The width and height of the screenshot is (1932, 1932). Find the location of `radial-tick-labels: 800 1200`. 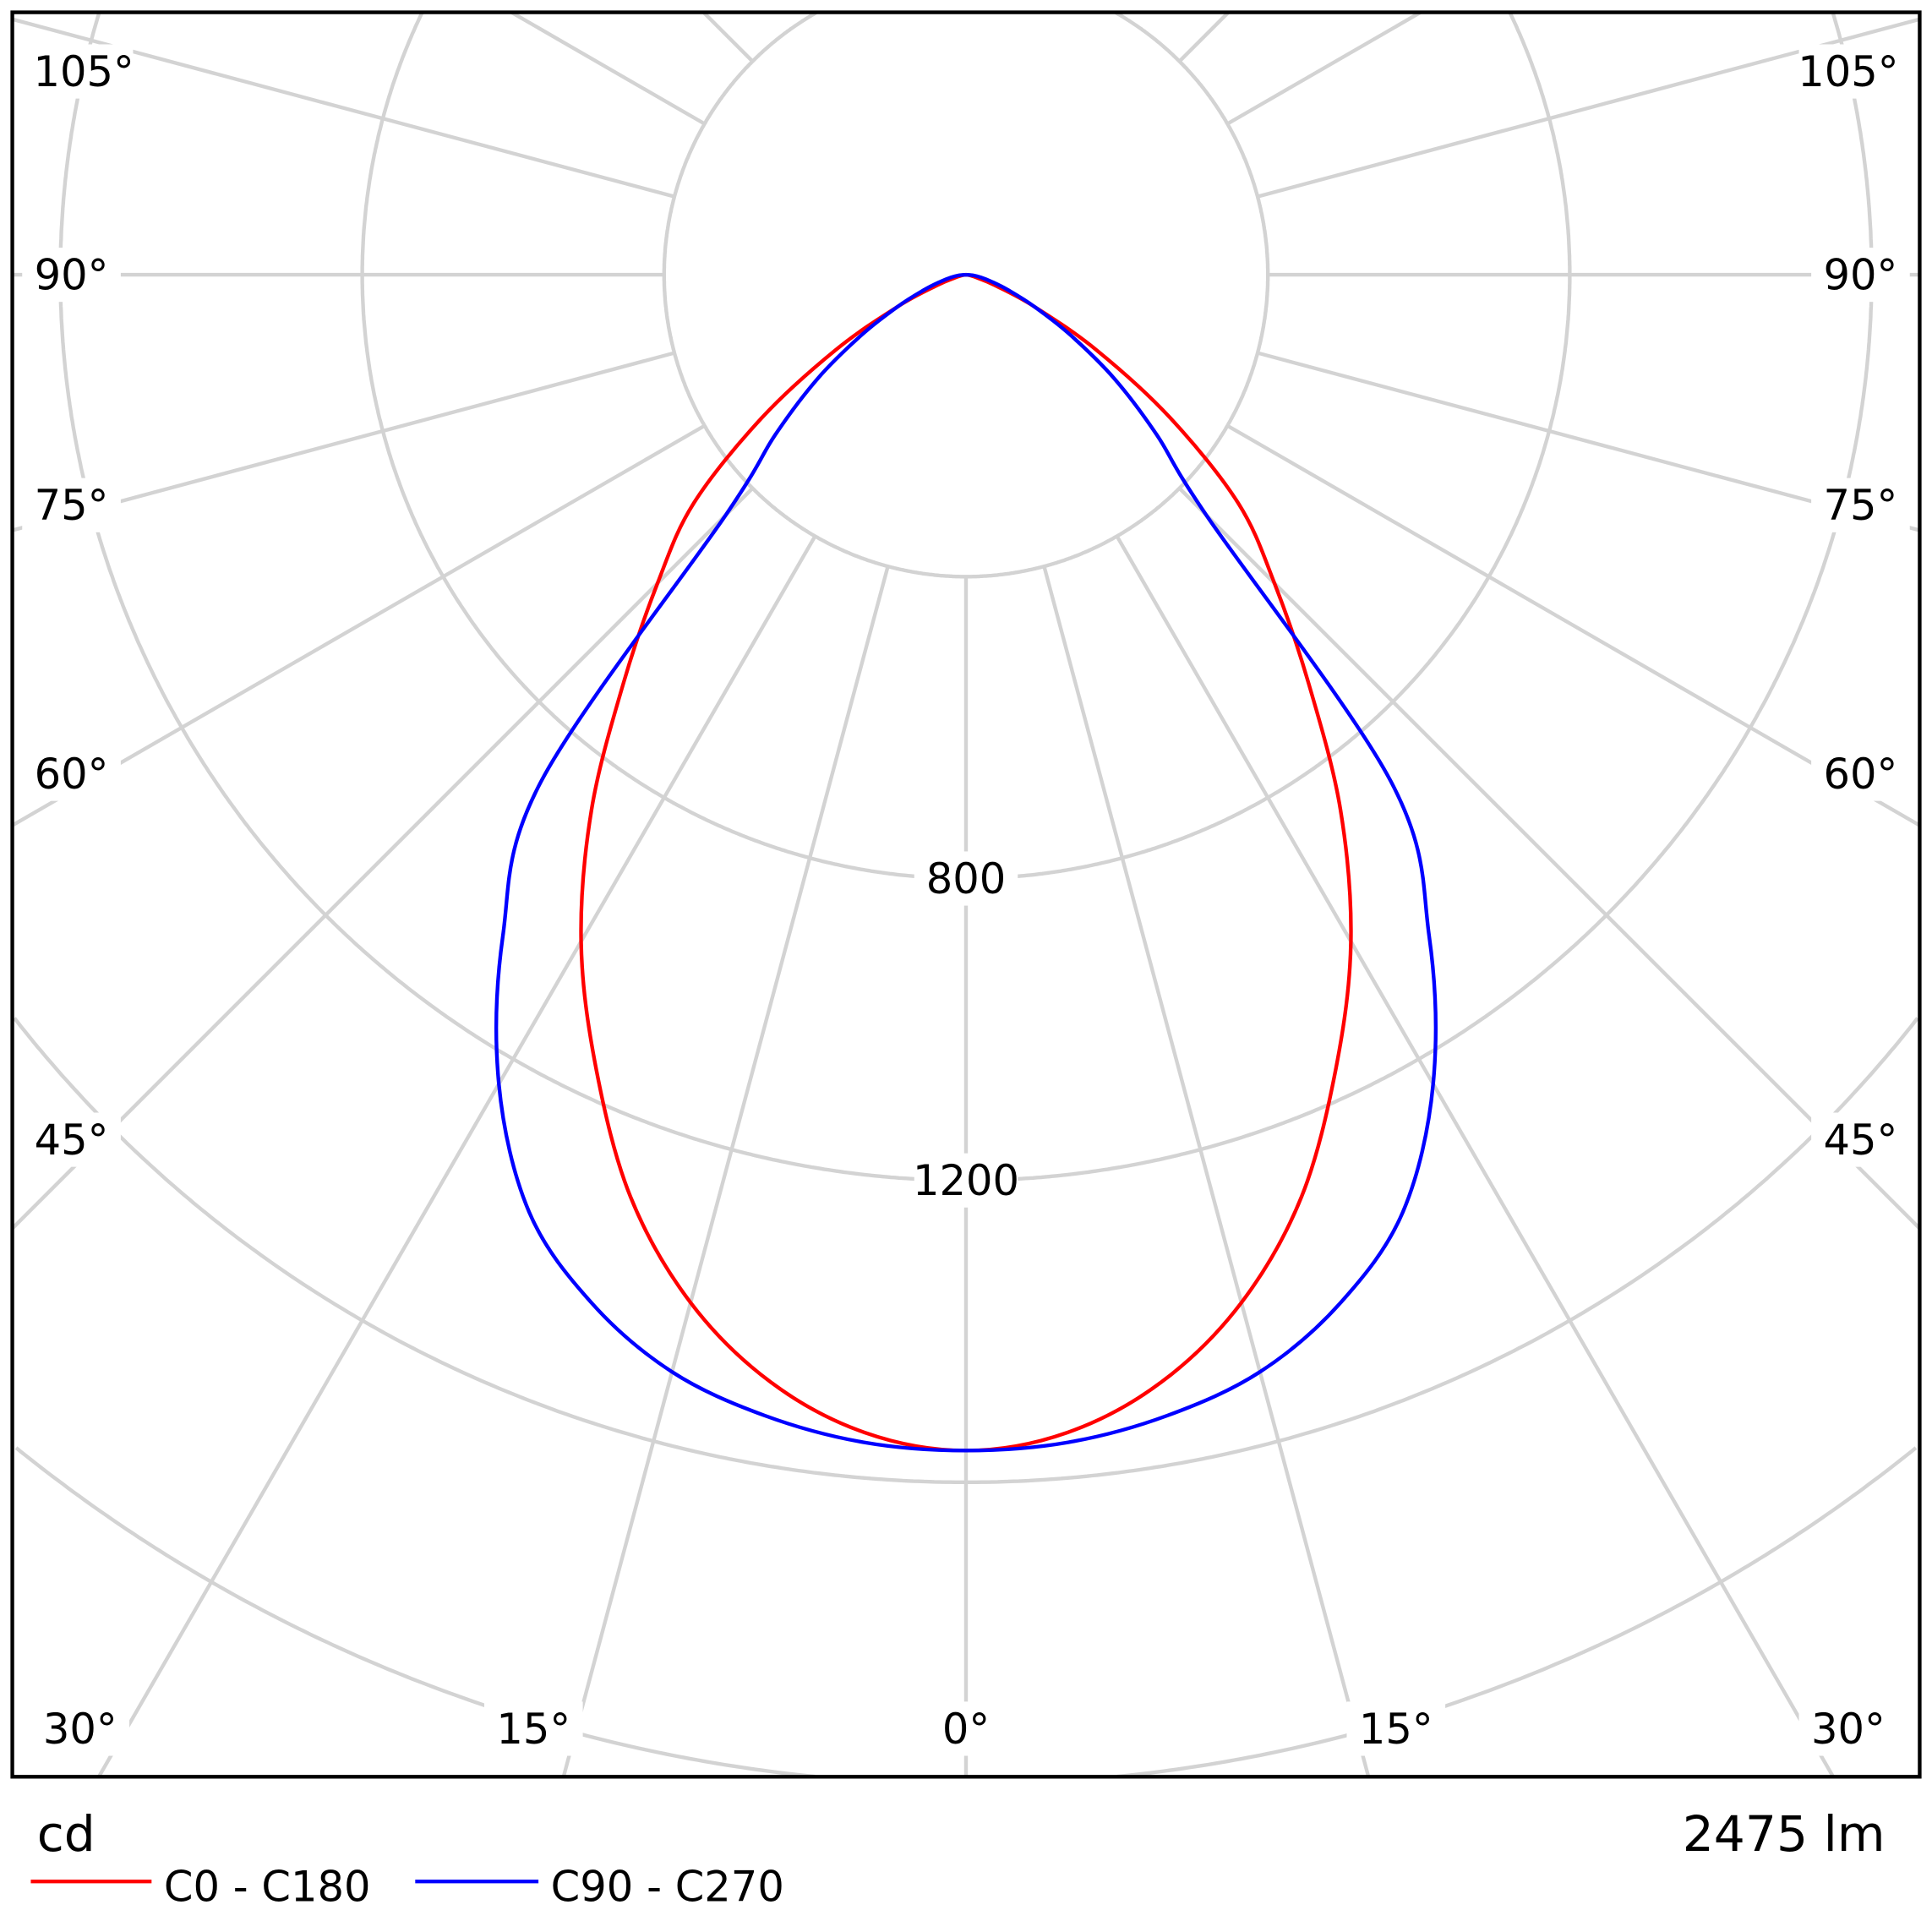

radial-tick-labels: 800 1200 is located at coordinates (966, 1029).